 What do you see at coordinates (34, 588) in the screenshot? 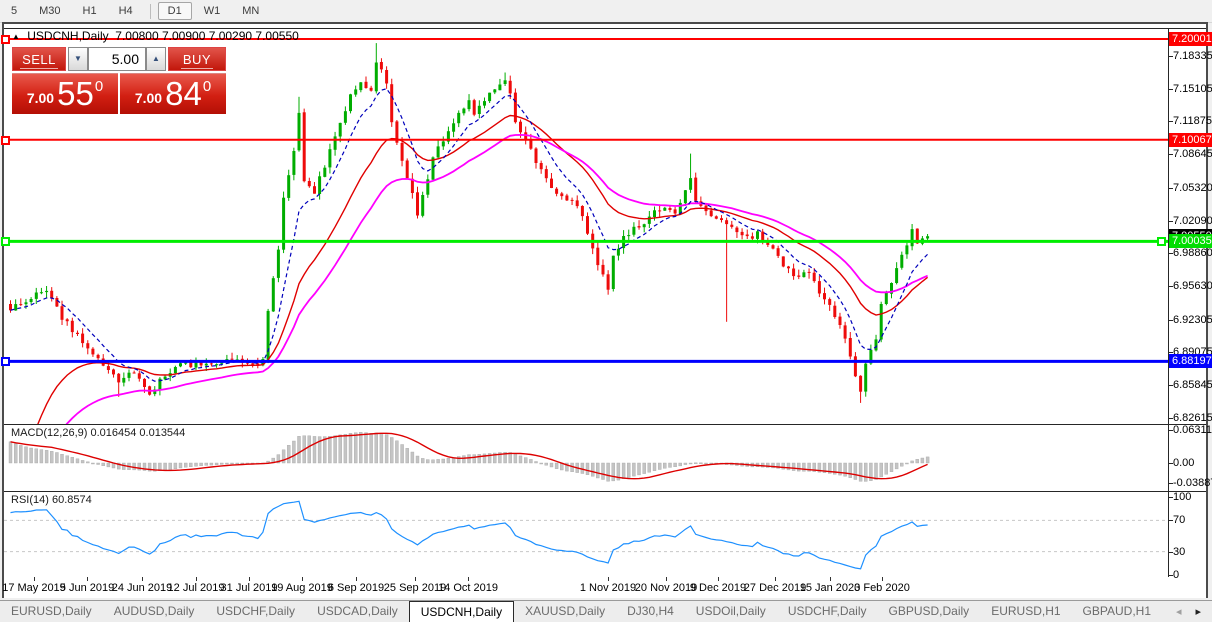
I see `date-label: 17 May 2019` at bounding box center [34, 588].